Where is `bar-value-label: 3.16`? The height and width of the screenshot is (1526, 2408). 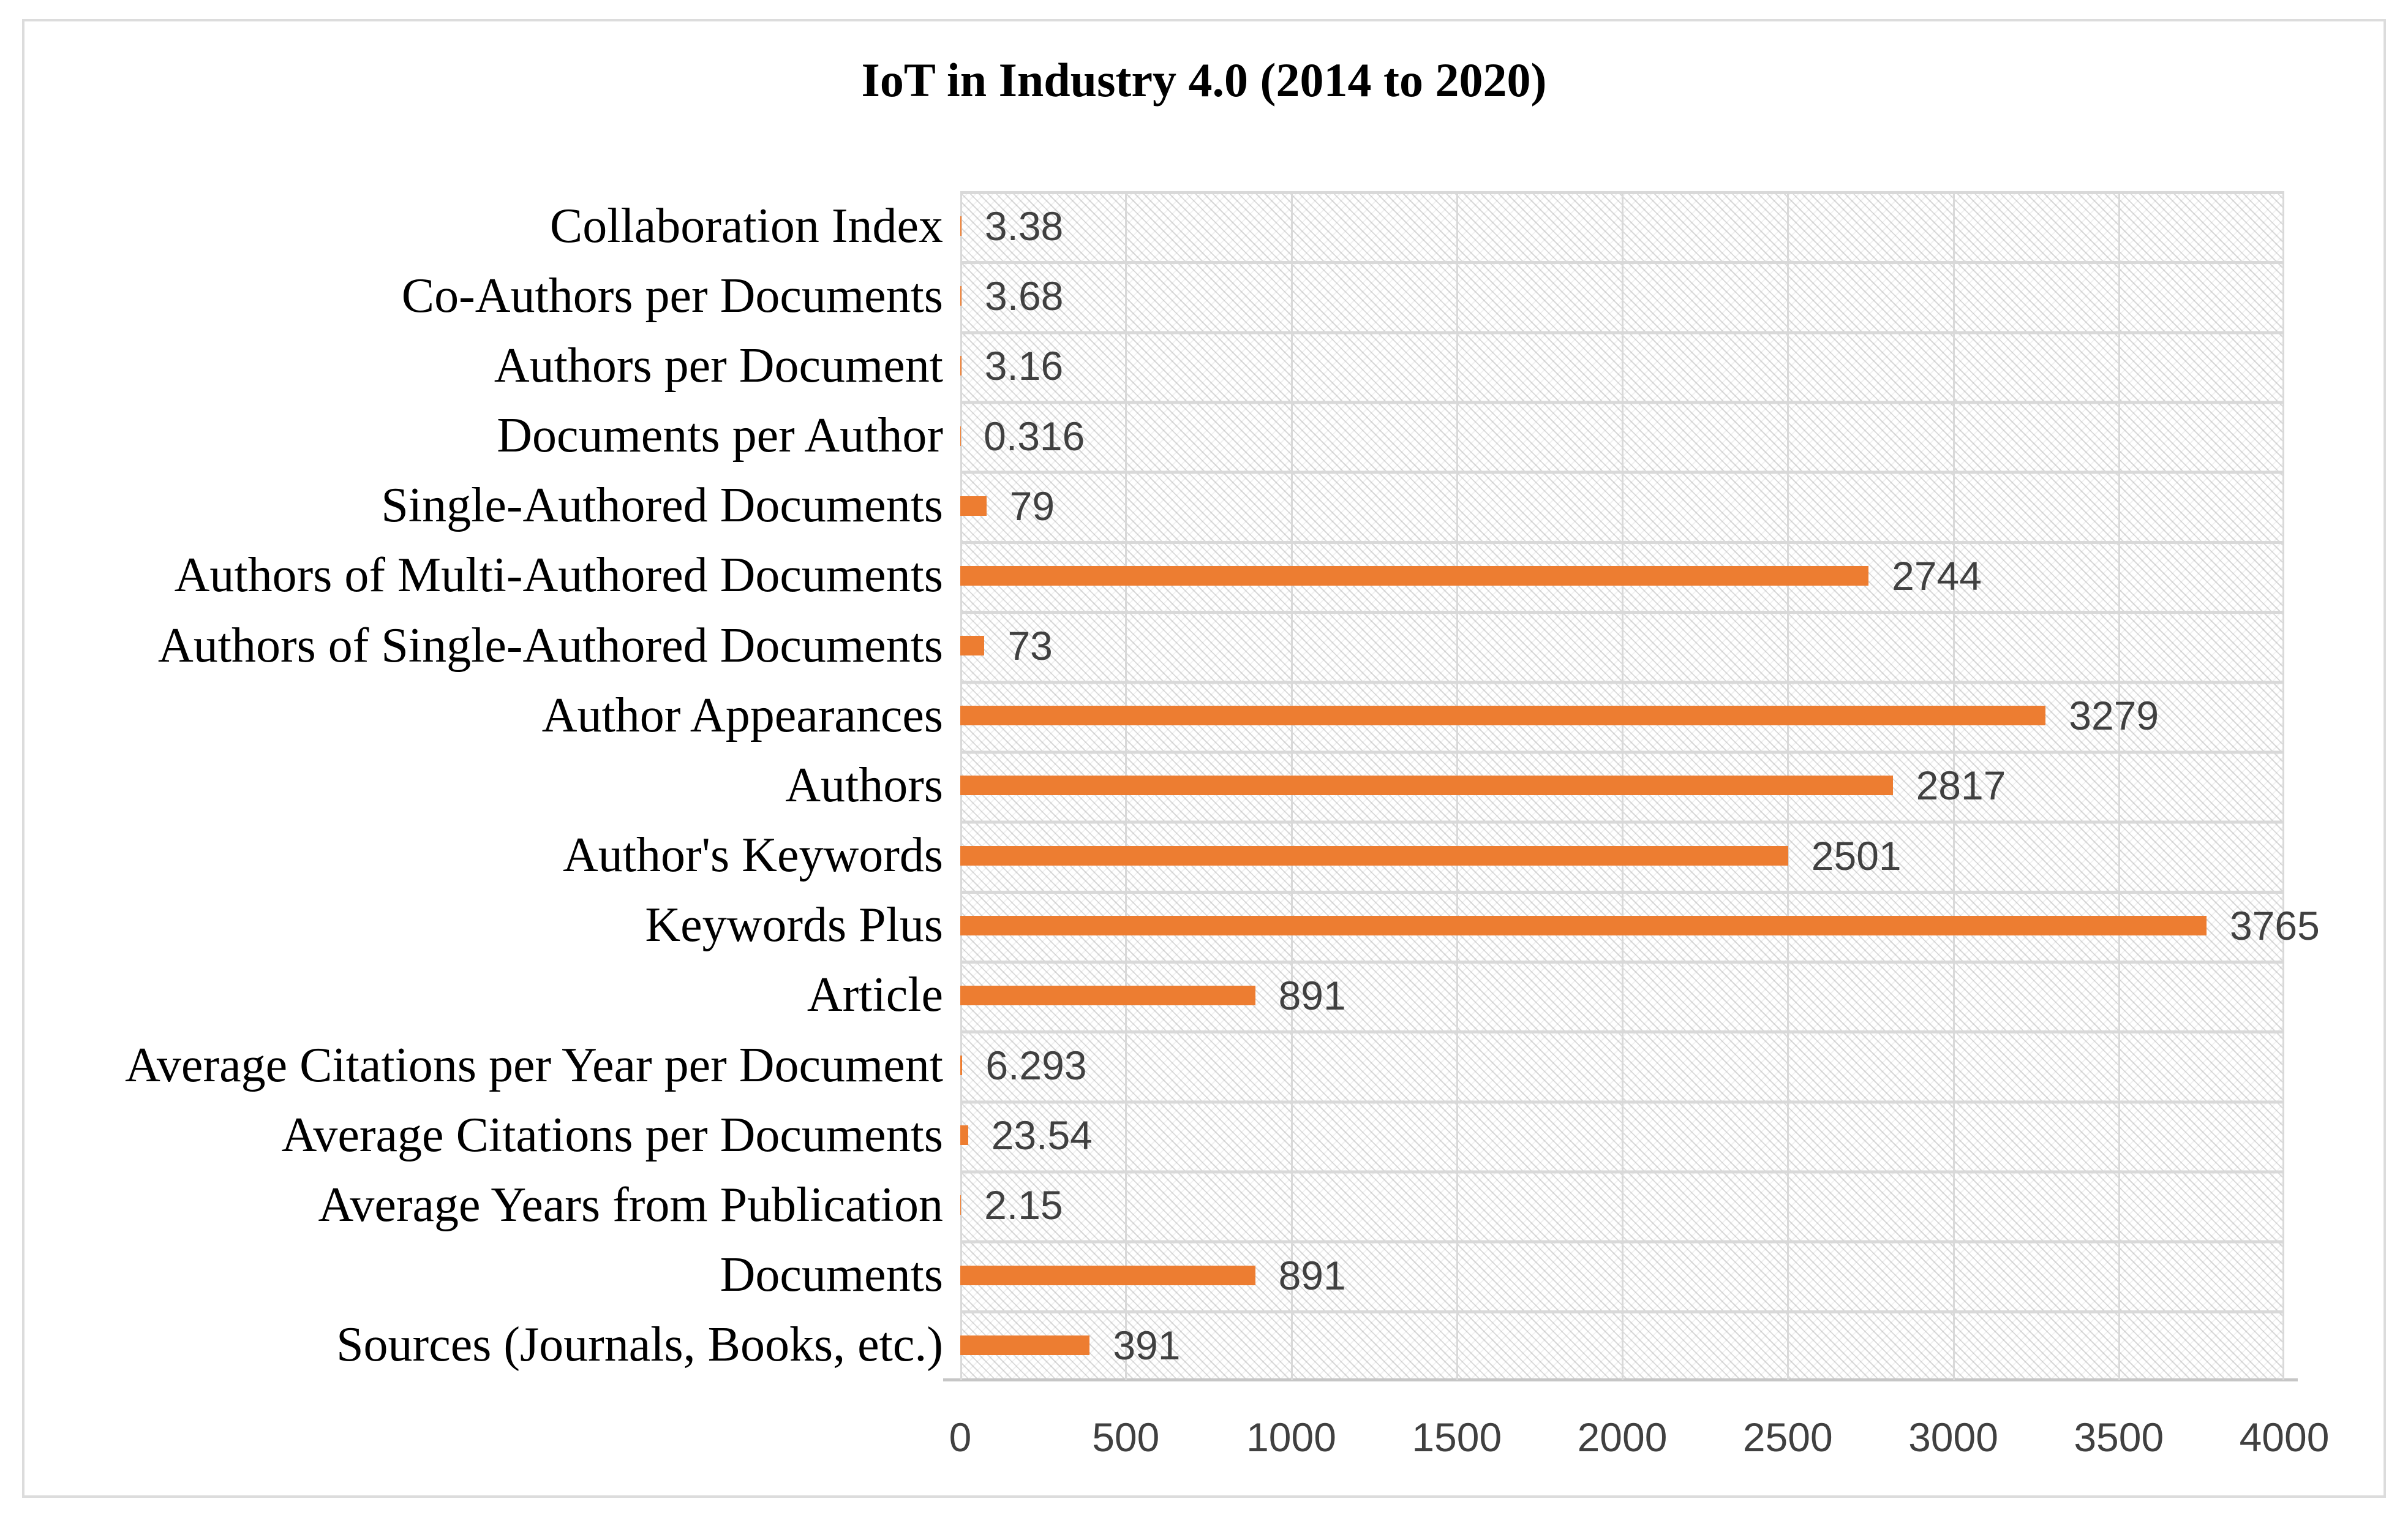 bar-value-label: 3.16 is located at coordinates (1024, 366).